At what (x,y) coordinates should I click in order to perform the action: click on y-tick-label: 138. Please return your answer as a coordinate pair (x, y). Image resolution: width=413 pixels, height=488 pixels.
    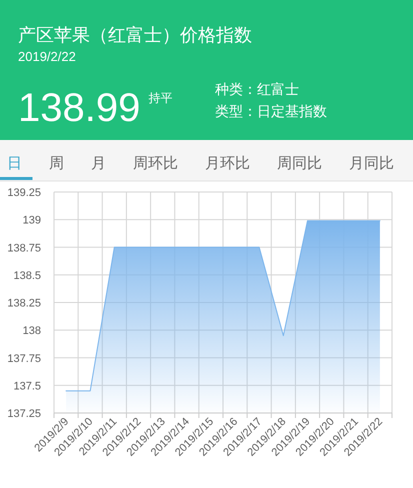
    Looking at the image, I should click on (31, 331).